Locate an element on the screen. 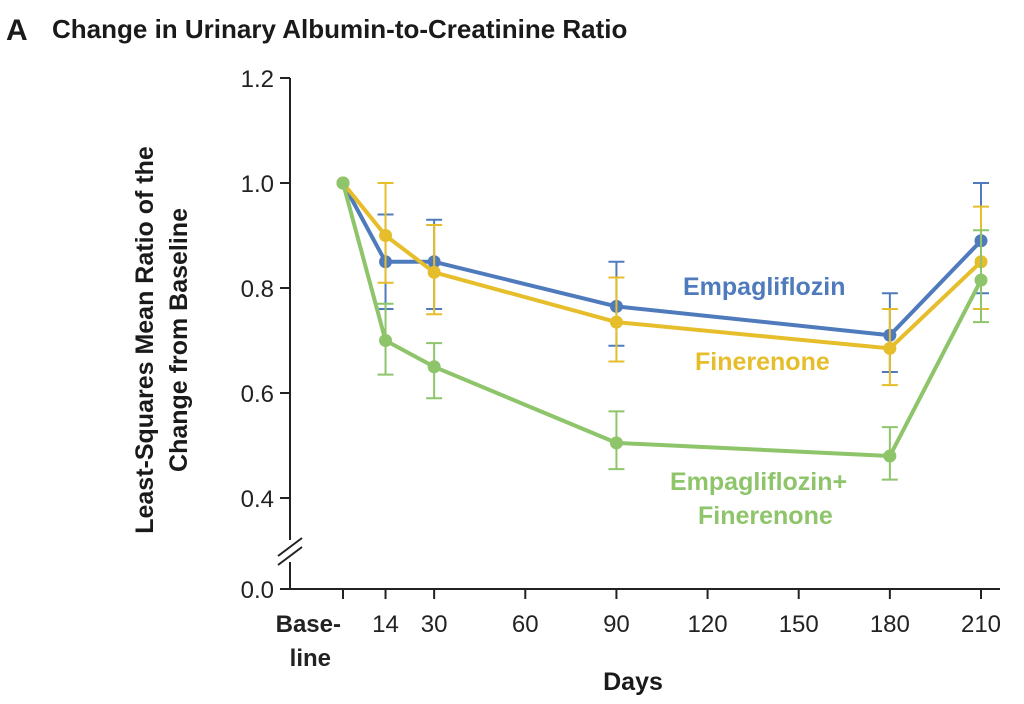 The image size is (1024, 704). x-tick-label: 150 is located at coordinates (799, 624).